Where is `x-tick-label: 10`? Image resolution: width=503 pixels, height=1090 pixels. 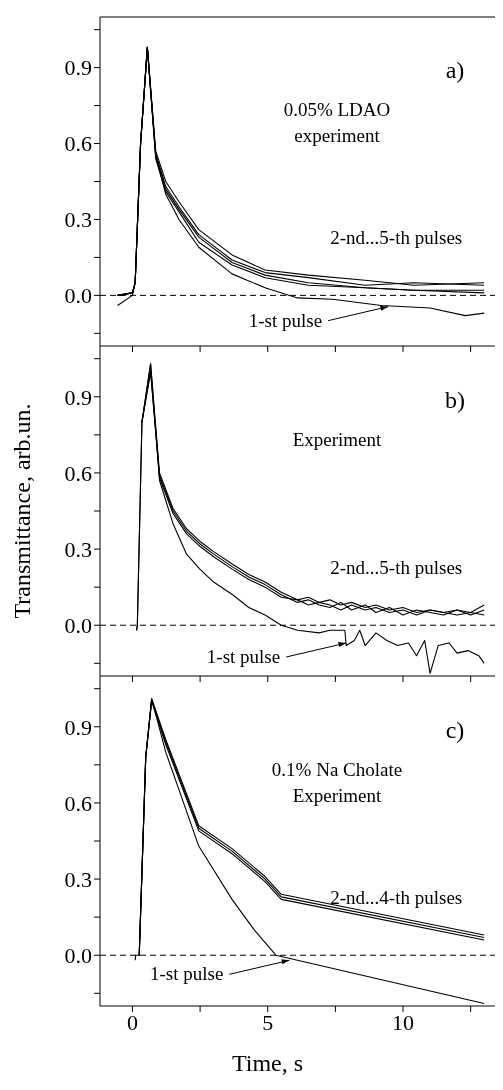 x-tick-label: 10 is located at coordinates (403, 1022).